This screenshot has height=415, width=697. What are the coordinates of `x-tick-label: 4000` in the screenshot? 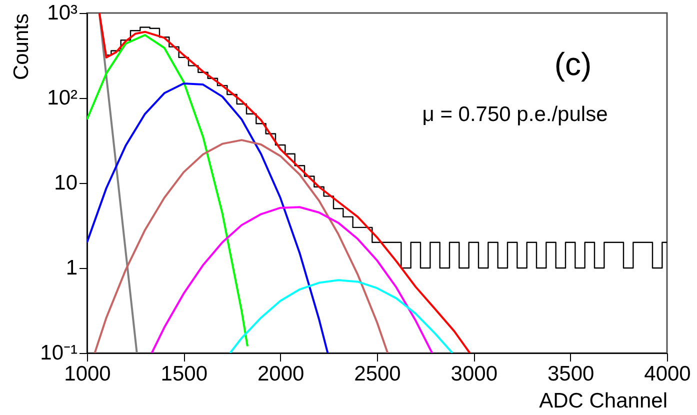 It's located at (667, 374).